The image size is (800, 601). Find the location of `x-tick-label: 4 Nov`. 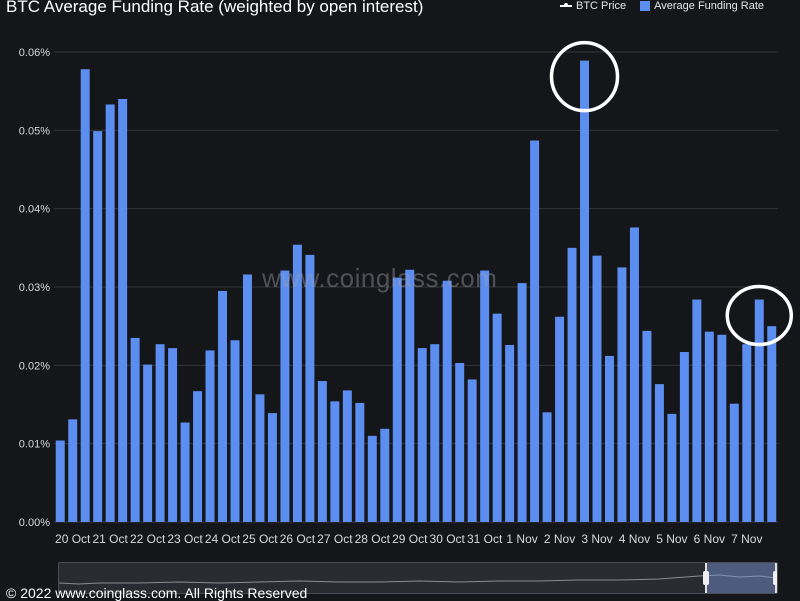

x-tick-label: 4 Nov is located at coordinates (634, 539).